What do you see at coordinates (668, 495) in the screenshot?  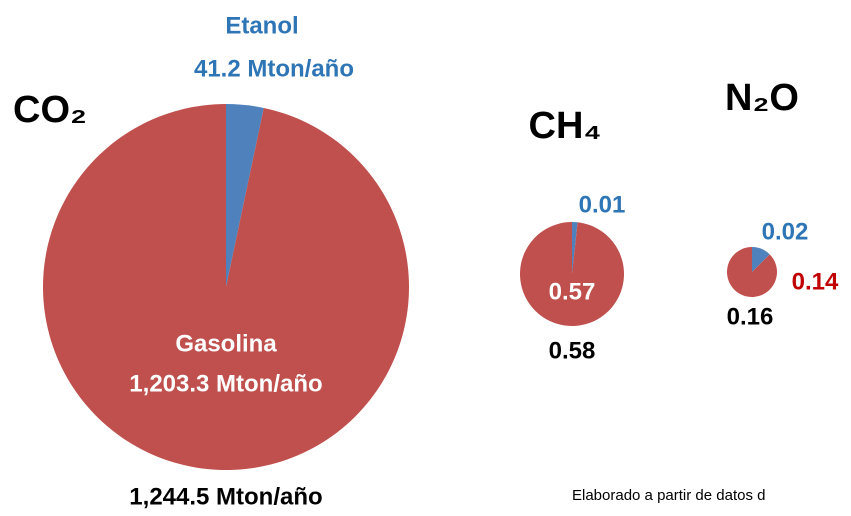 I see `note: Elaborado a partir de datos d` at bounding box center [668, 495].